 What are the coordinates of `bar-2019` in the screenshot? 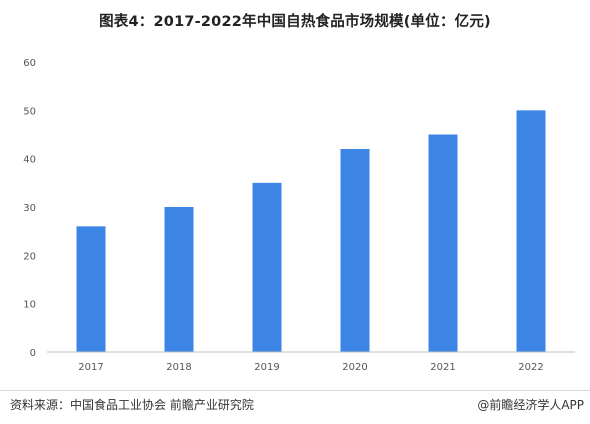 It's located at (267, 267).